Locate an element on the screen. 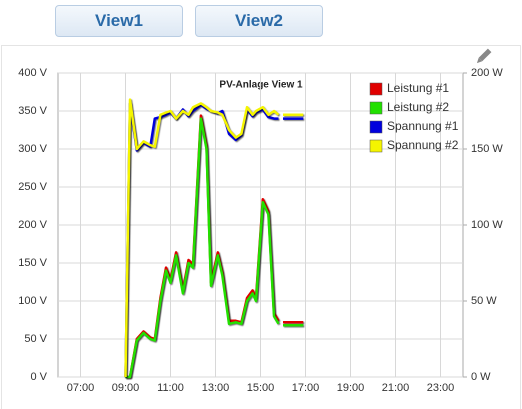 Image resolution: width=522 pixels, height=409 pixels. x-tick-label: 21:00 is located at coordinates (396, 388).